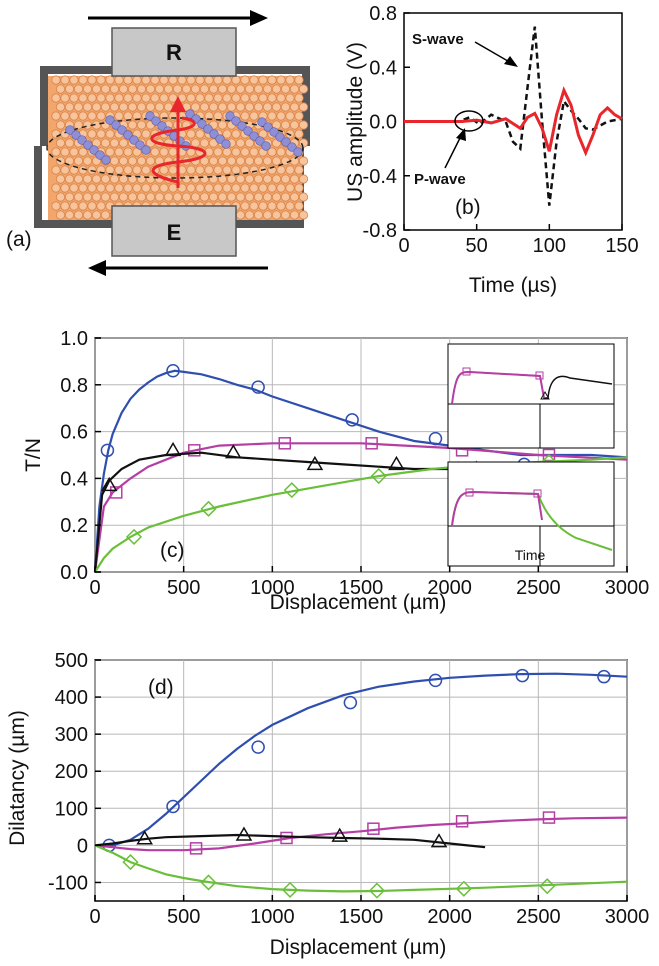 This screenshot has height=966, width=659. What do you see at coordinates (71, 809) in the screenshot?
I see `y-tick-label: 100` at bounding box center [71, 809].